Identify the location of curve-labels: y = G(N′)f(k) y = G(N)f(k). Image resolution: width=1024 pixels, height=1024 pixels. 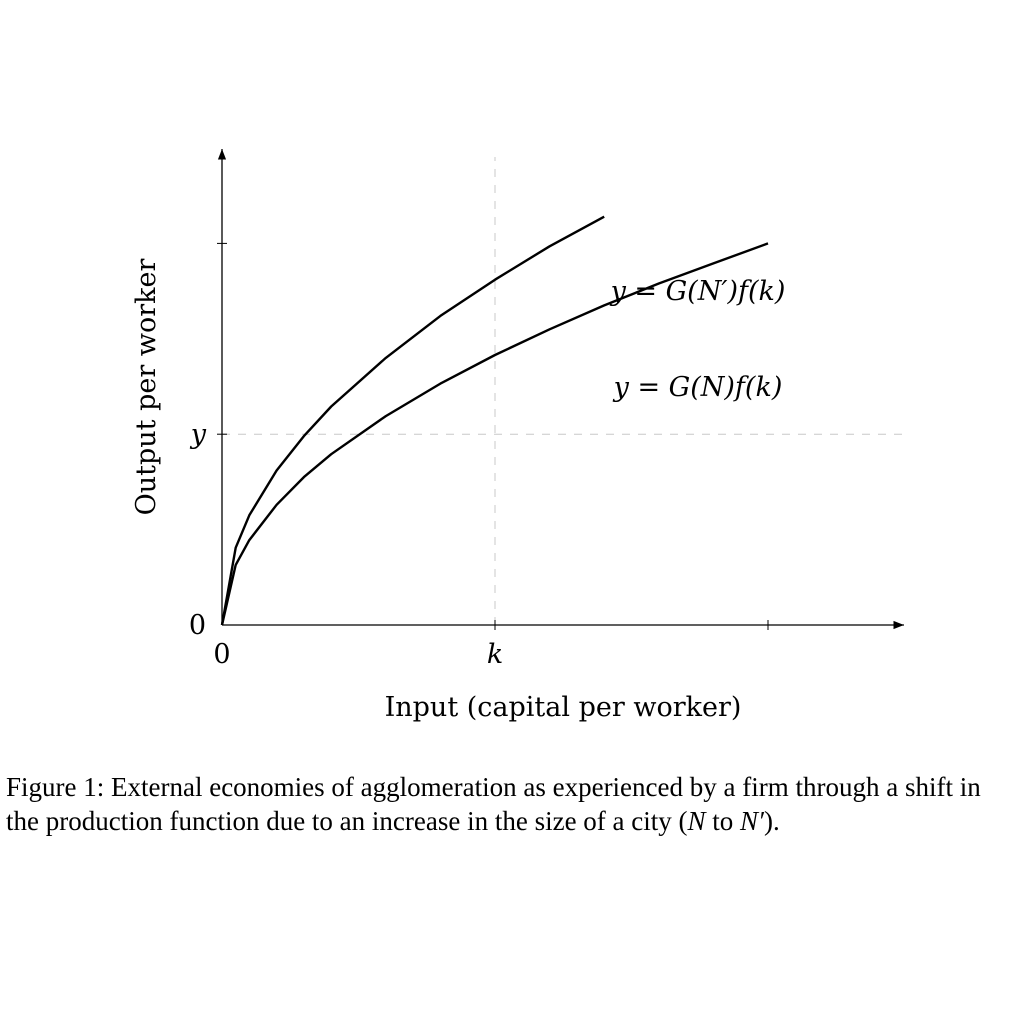
(698, 339).